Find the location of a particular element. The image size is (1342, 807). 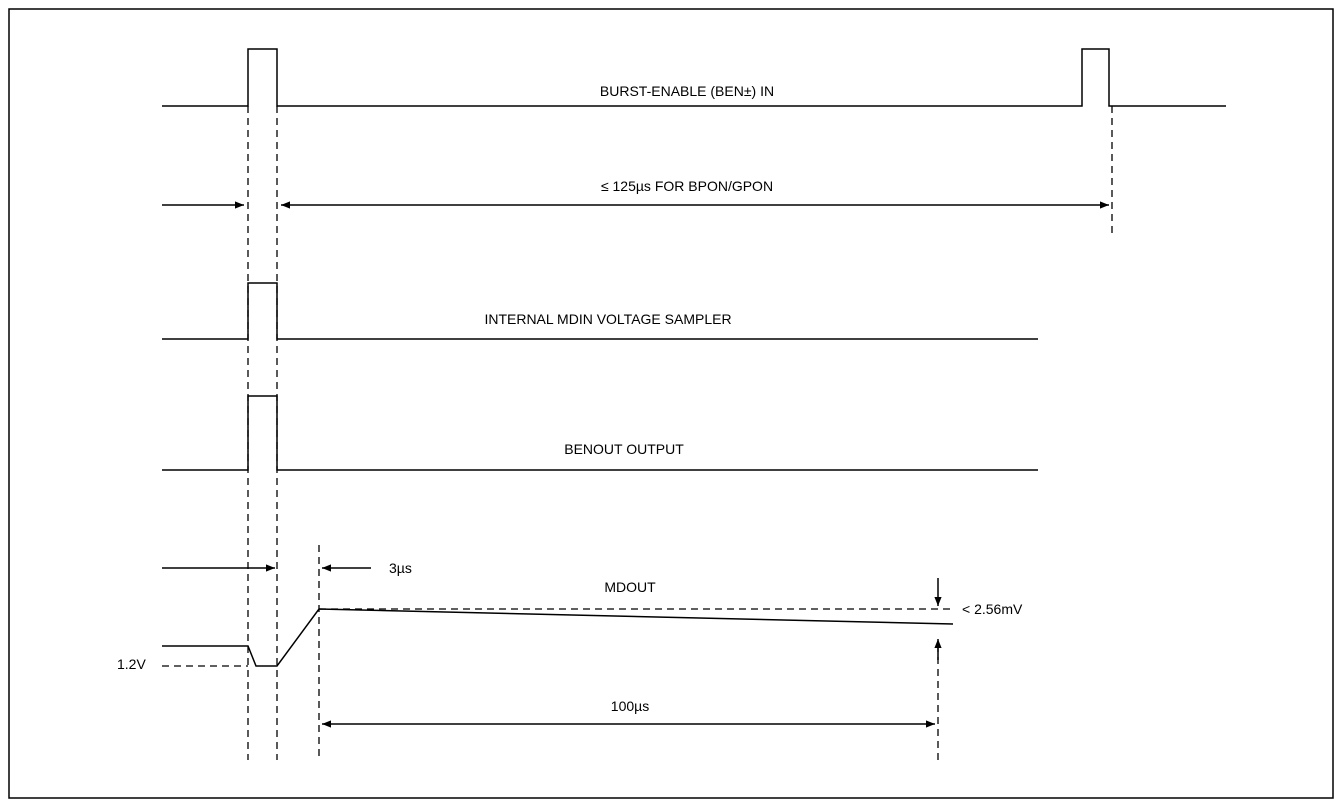

benout-label: BENOUT OUTPUT is located at coordinates (624, 449).